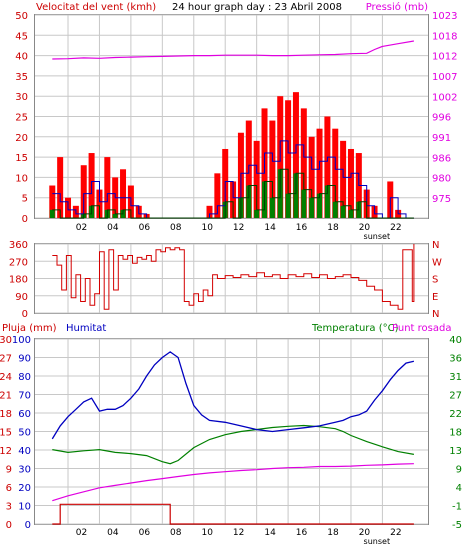 The height and width of the screenshot is (560, 465). What do you see at coordinates (435, 314) in the screenshot?
I see `compass-tick: N` at bounding box center [435, 314].